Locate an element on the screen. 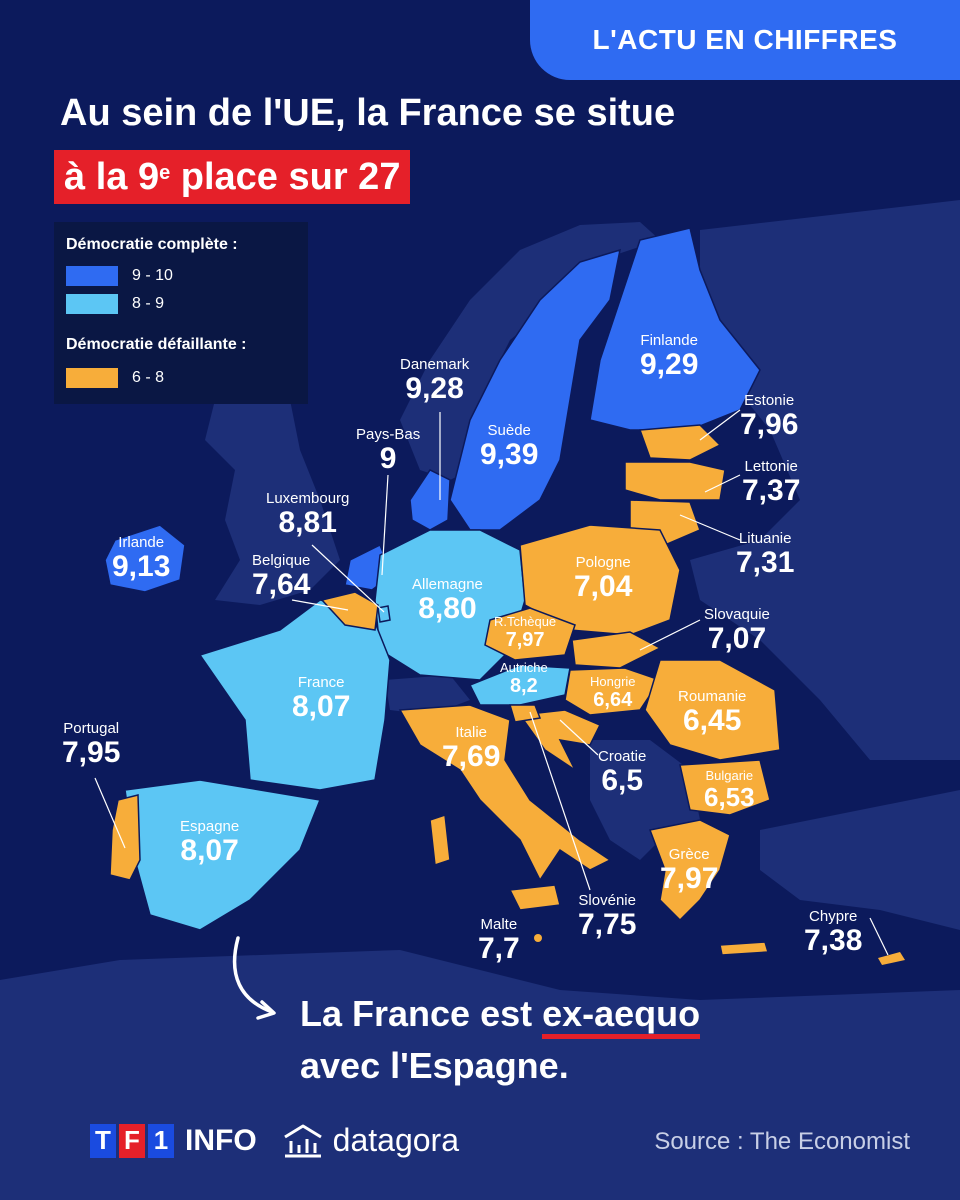  country-name: Allemagne is located at coordinates (447, 584).